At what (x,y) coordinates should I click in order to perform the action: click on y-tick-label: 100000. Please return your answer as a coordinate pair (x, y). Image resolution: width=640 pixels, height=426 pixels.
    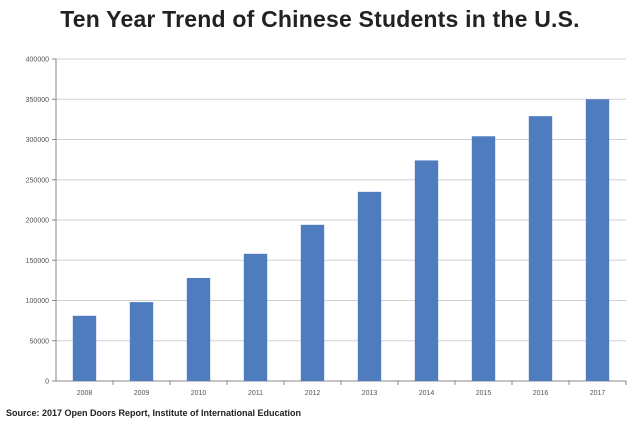
    Looking at the image, I should click on (37, 301).